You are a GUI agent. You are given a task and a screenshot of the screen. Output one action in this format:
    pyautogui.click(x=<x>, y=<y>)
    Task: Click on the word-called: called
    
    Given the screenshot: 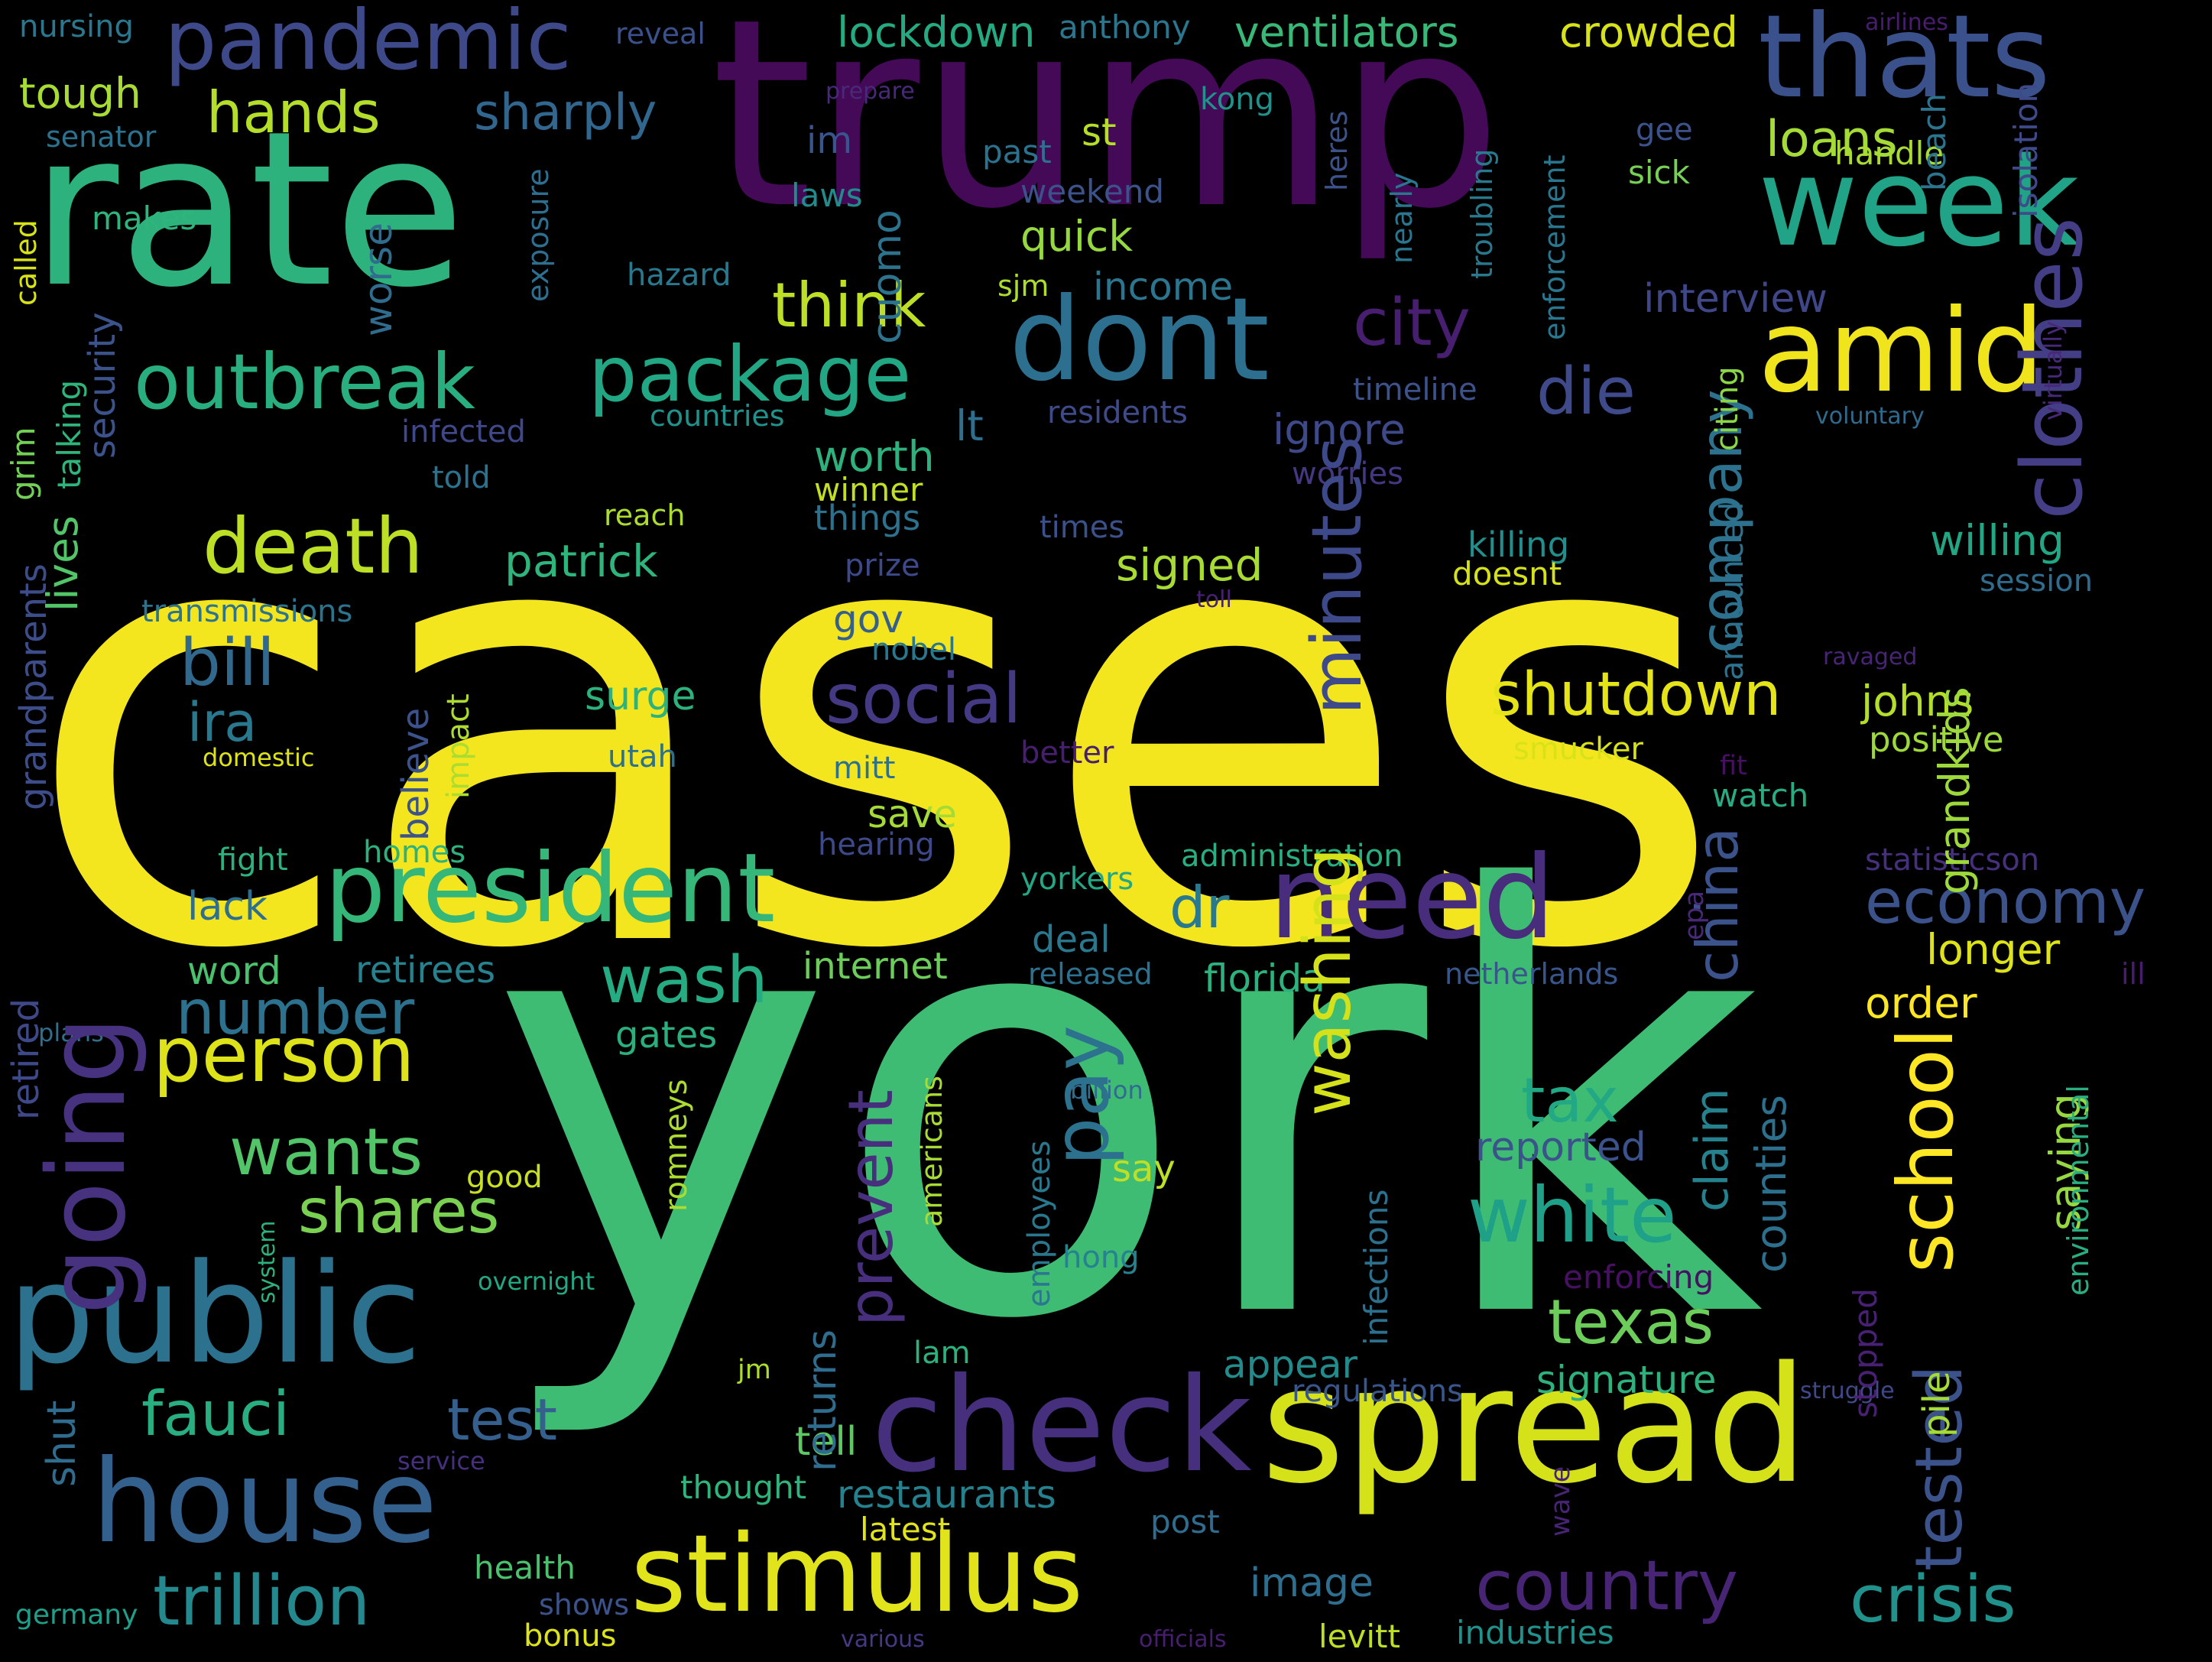 What is the action you would take?
    pyautogui.click(x=26, y=262)
    